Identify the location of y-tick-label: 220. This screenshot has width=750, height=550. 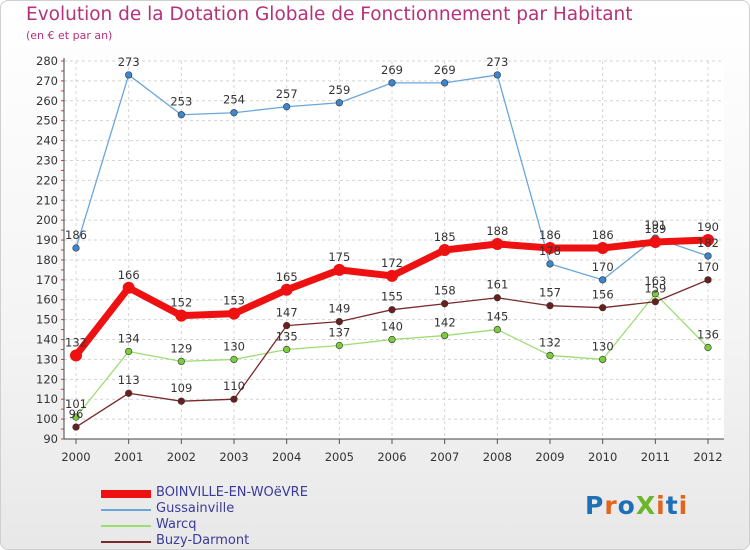
(47, 180).